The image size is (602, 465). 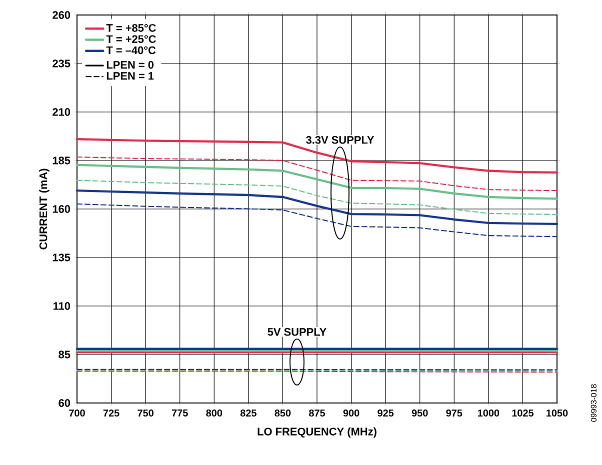 What do you see at coordinates (44, 209) in the screenshot?
I see `y-axis-title: CURRENT (mA)` at bounding box center [44, 209].